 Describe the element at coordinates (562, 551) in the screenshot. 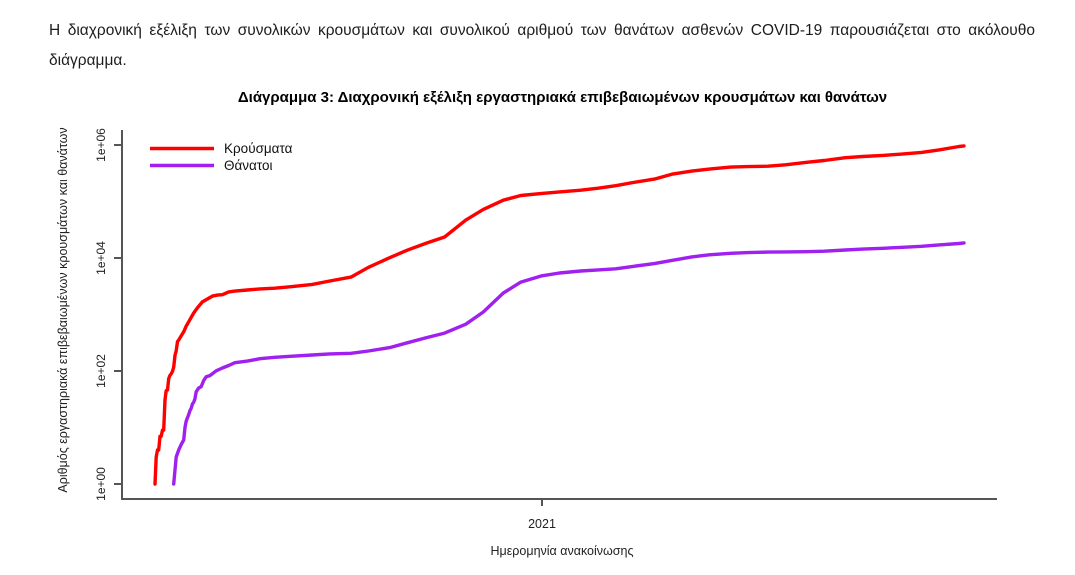

I see `x-axis-label: Ημερομηνία ανακοίνωσης` at that location.